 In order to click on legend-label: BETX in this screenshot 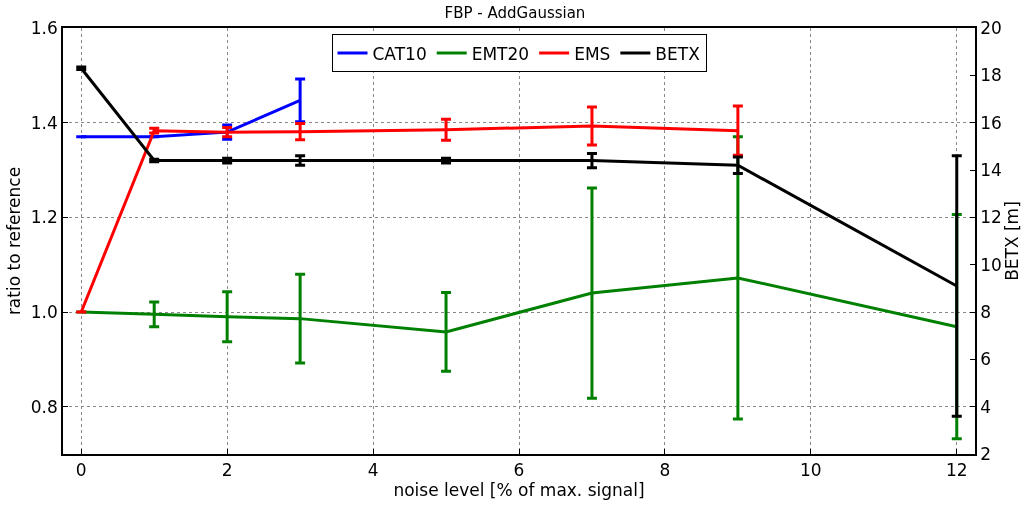, I will do `click(678, 53)`.